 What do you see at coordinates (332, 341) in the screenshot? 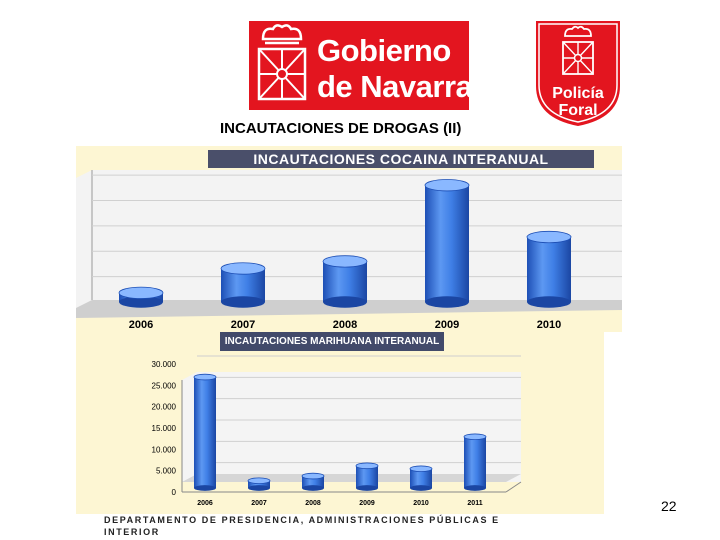
I see `marijuana-chart-title: INCAUTACIONES MARIHUANA INTERANUAL` at bounding box center [332, 341].